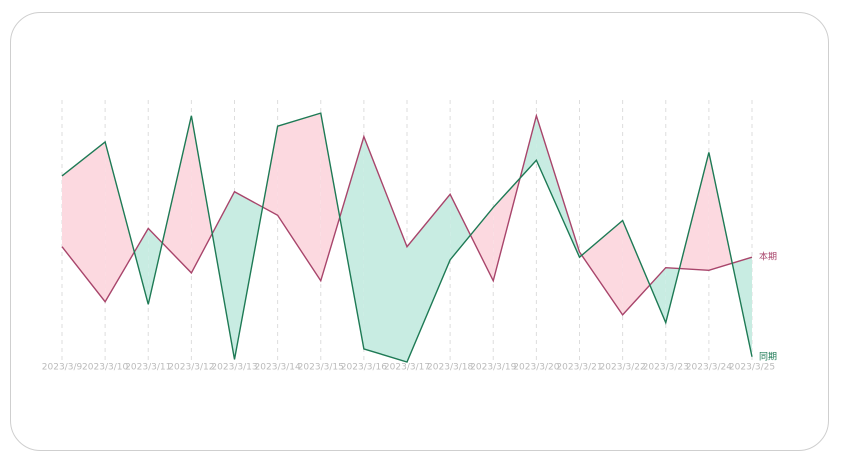  Describe the element at coordinates (768, 356) in the screenshot. I see `series-label: 同期` at that location.